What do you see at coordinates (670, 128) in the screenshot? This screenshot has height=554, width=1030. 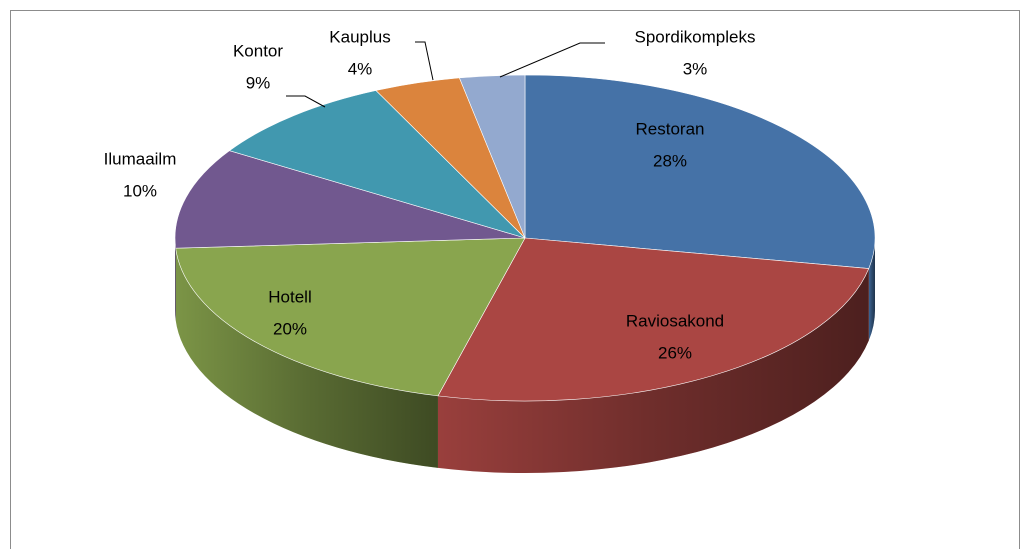 I see `slice-label-name: Restoran` at bounding box center [670, 128].